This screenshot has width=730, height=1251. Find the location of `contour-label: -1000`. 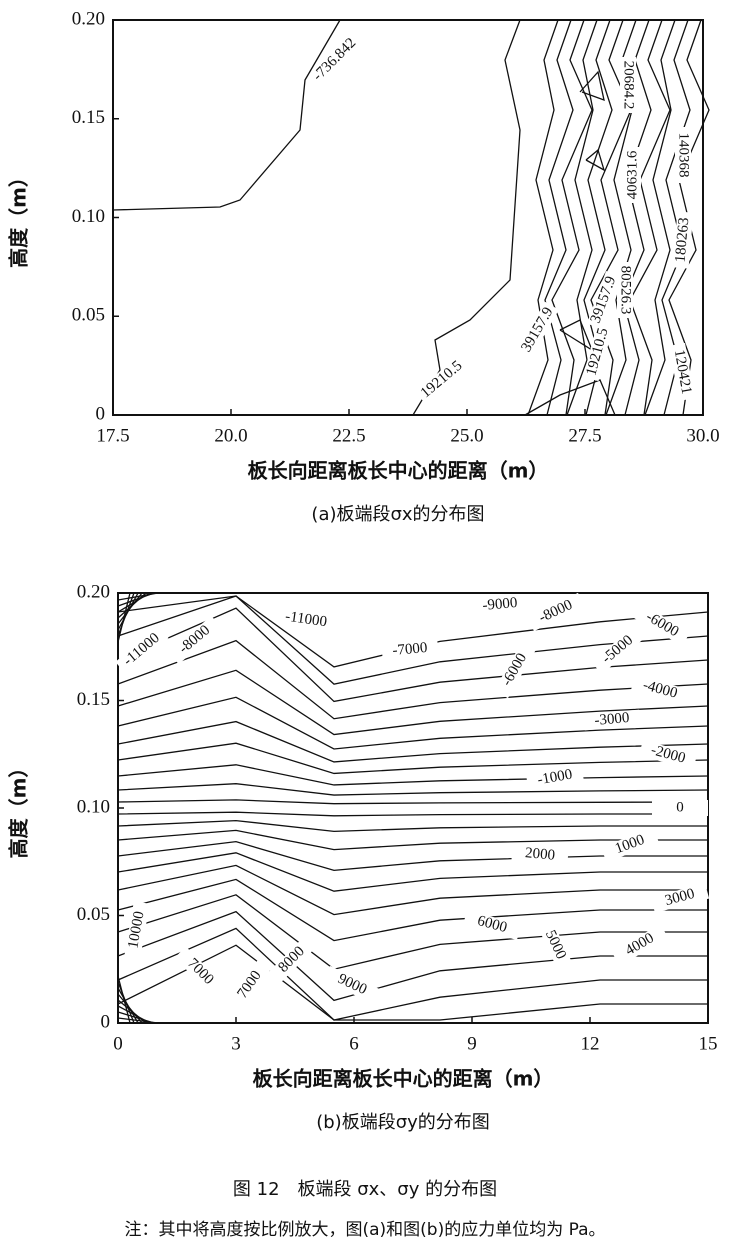

contour-label: -1000 is located at coordinates (554, 778).